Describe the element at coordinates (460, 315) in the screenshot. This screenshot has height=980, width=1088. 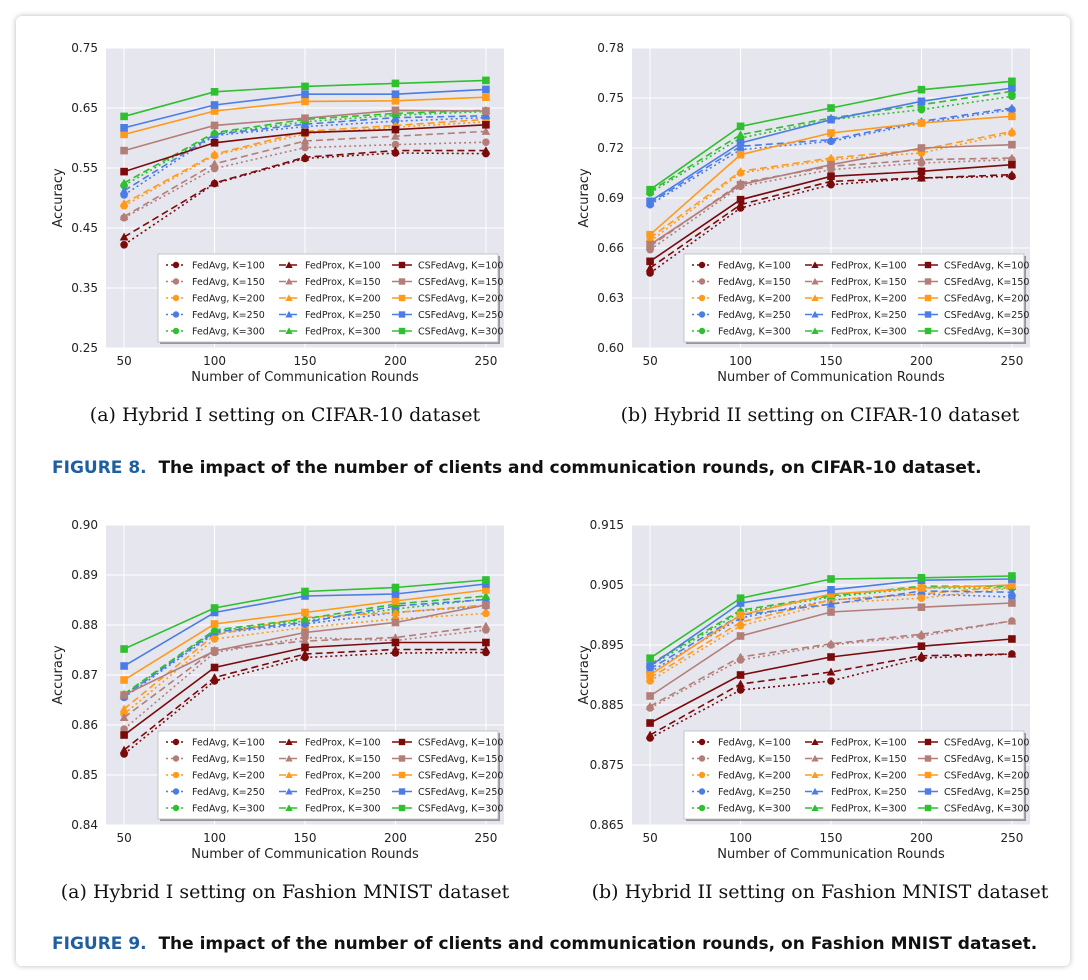
I see `legend-label: CSFedAvg, K=250` at that location.